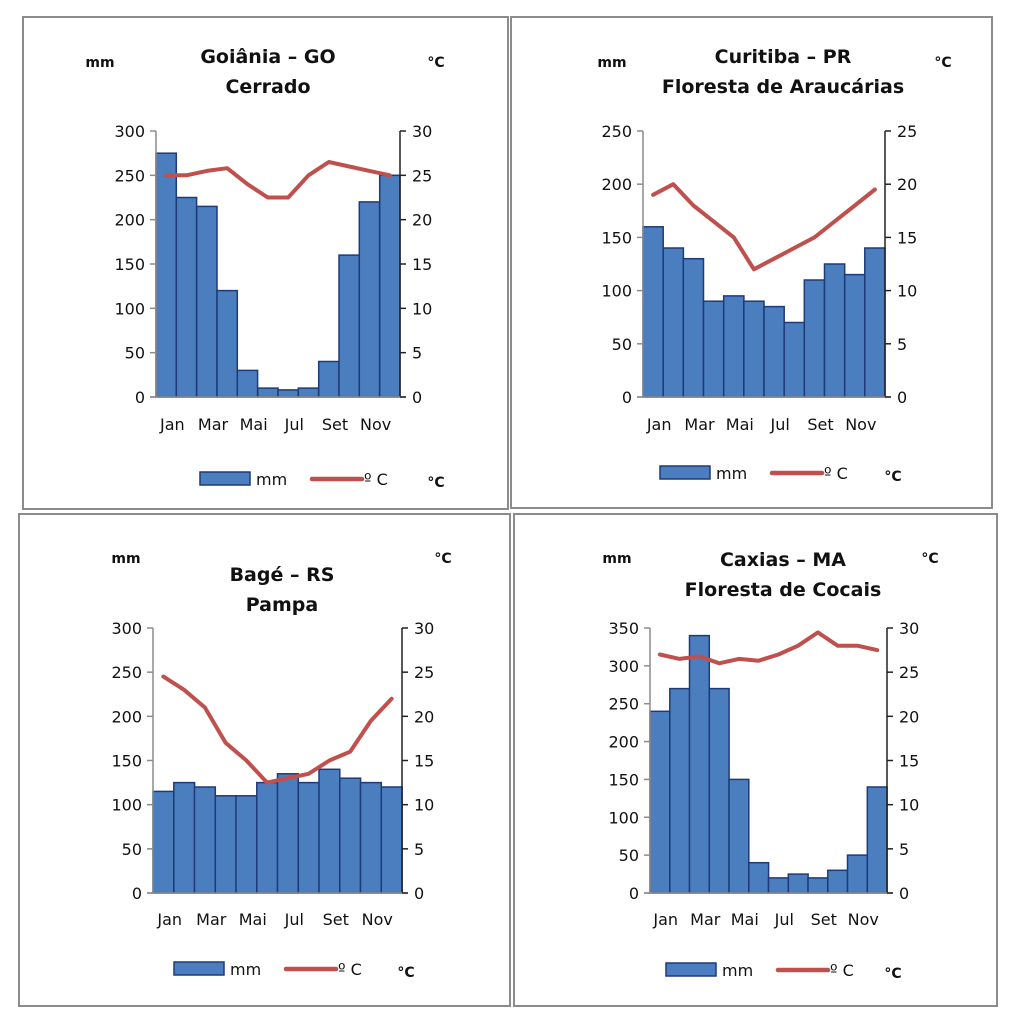  I want to click on left-tick-label: 0, so click(140, 397).